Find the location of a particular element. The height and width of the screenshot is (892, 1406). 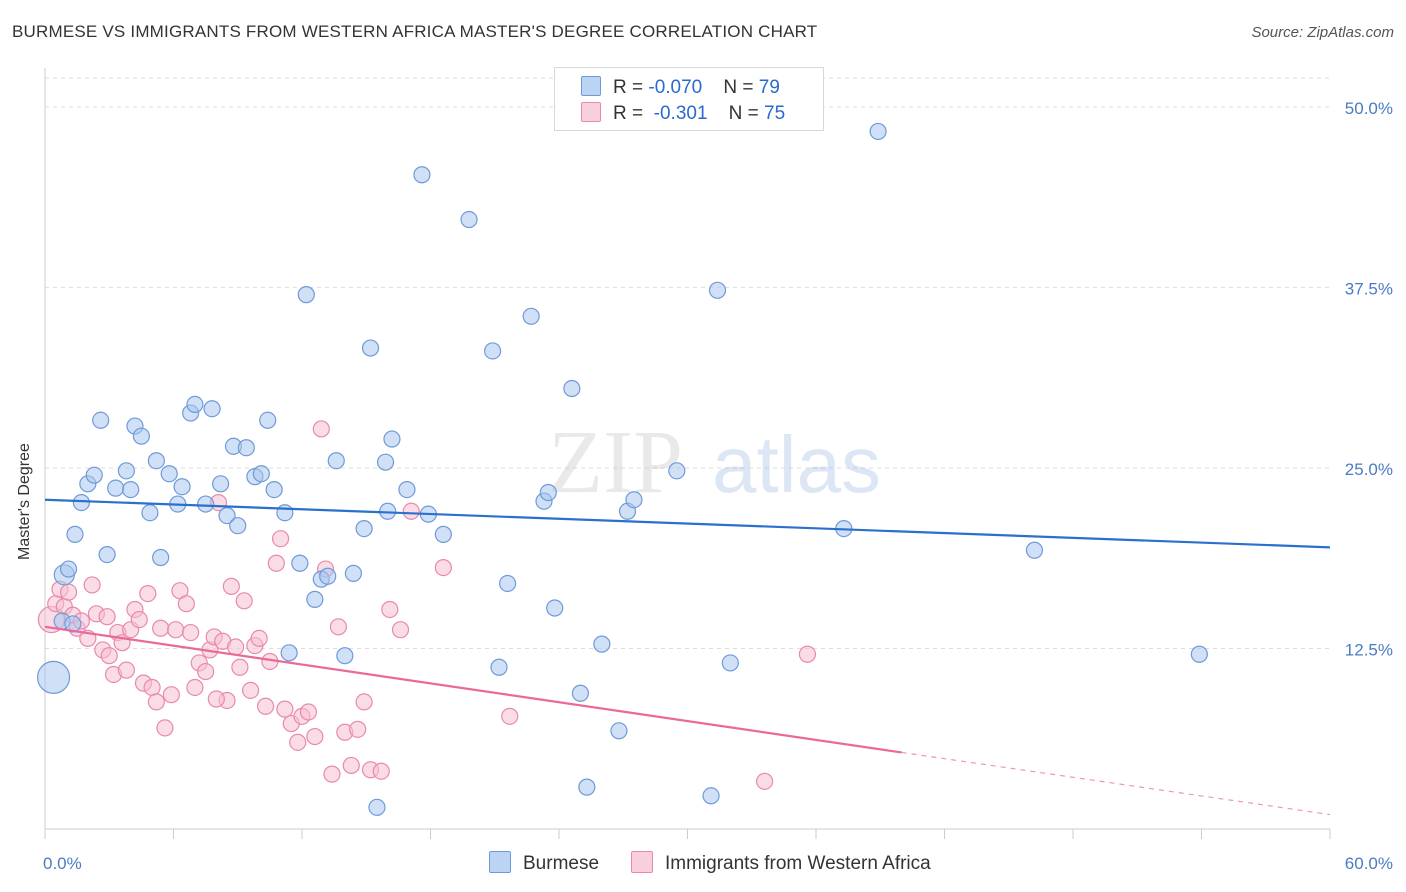

x-tick-label: 60.0% is located at coordinates (1369, 863).